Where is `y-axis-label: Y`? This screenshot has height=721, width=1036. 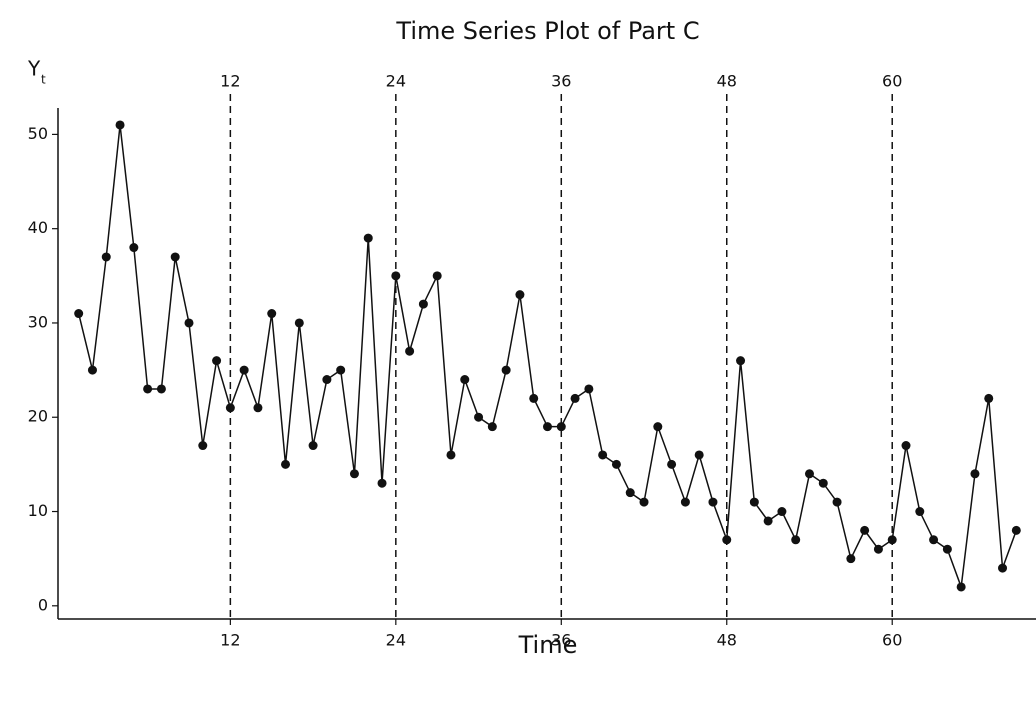 y-axis-label: Y is located at coordinates (34, 69).